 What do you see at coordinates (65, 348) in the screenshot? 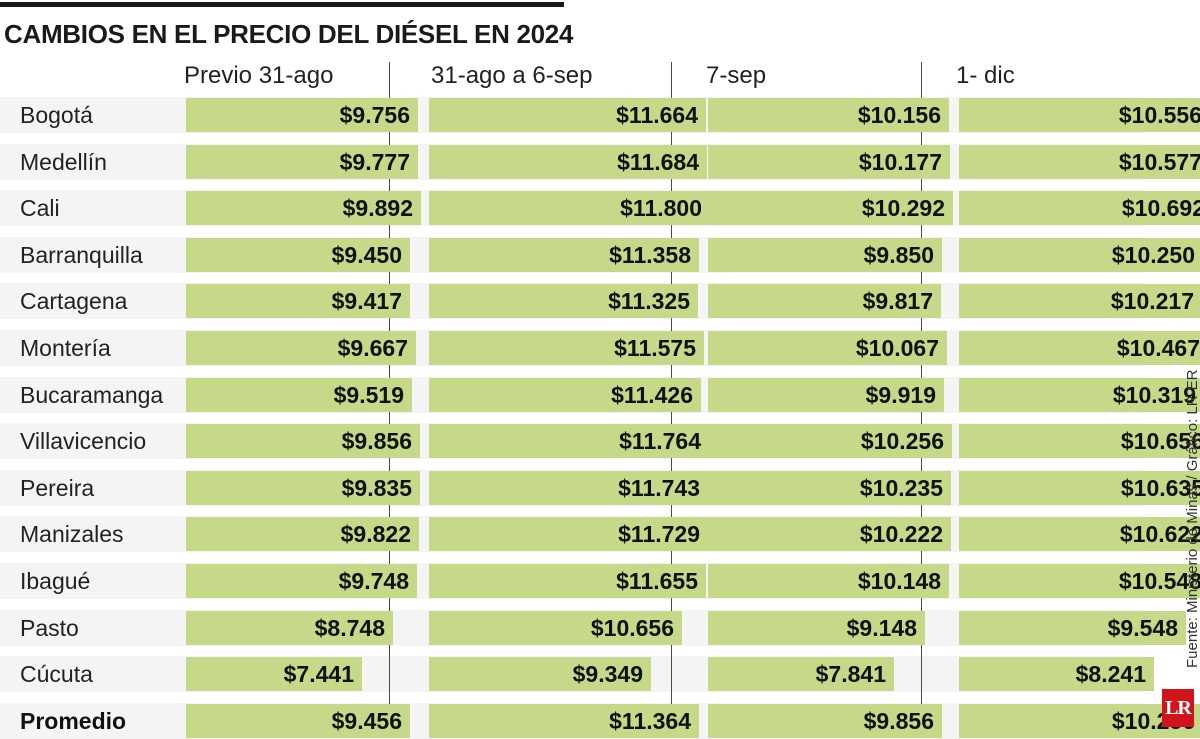
I see `city-label: Montería` at bounding box center [65, 348].